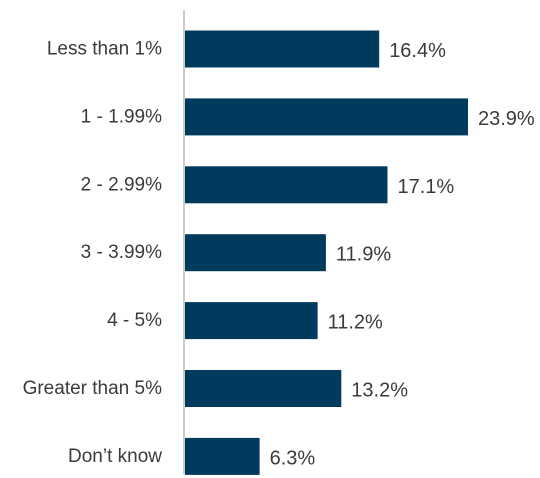  Describe the element at coordinates (93, 388) in the screenshot. I see `category-label: Greater than 5%` at that location.